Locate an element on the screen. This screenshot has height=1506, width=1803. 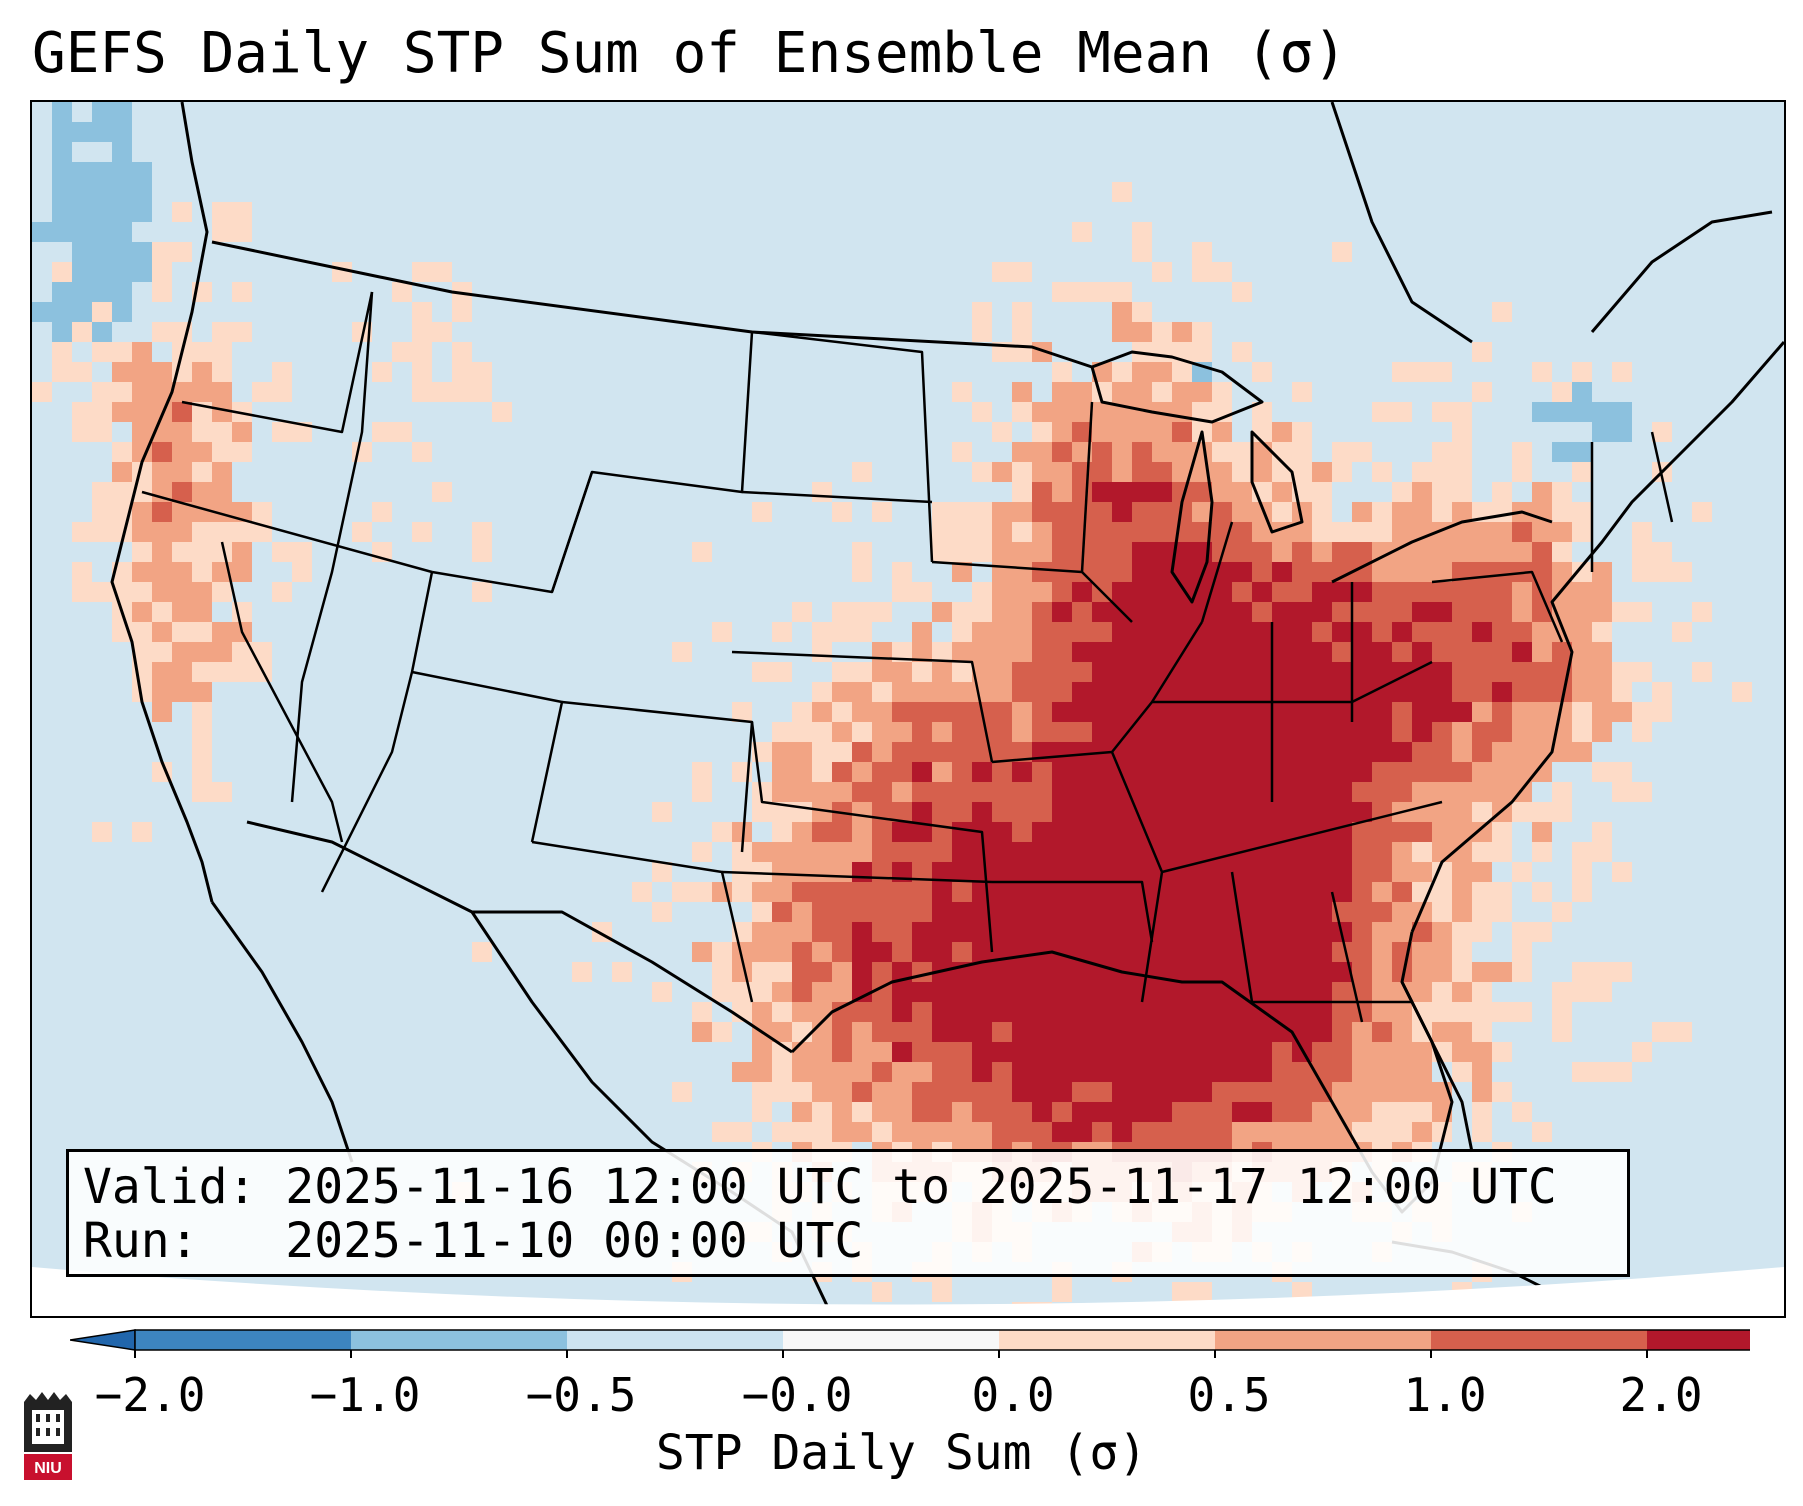
run-value: 2025-11-10 00:00 UTC is located at coordinates (574, 1241).